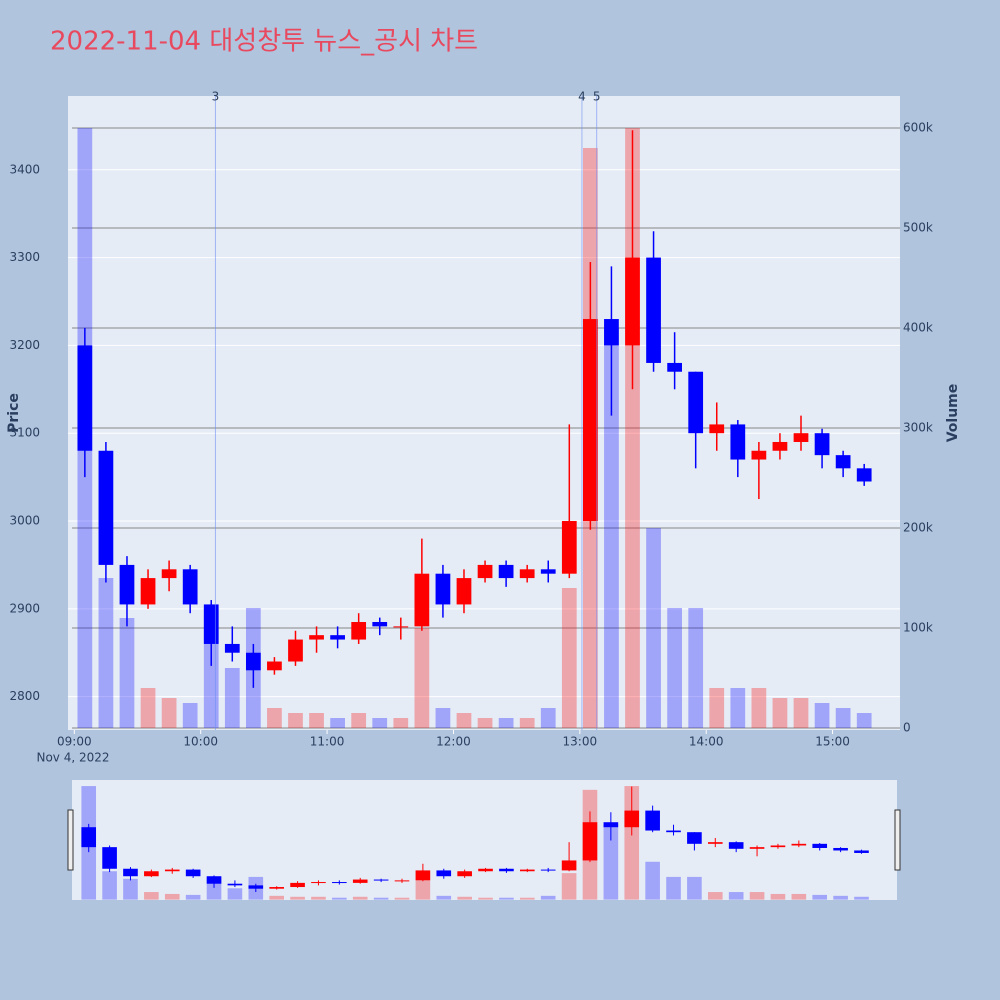 This screenshot has width=1000, height=1000. What do you see at coordinates (918, 328) in the screenshot?
I see `y2-tick-label: 400k` at bounding box center [918, 328].